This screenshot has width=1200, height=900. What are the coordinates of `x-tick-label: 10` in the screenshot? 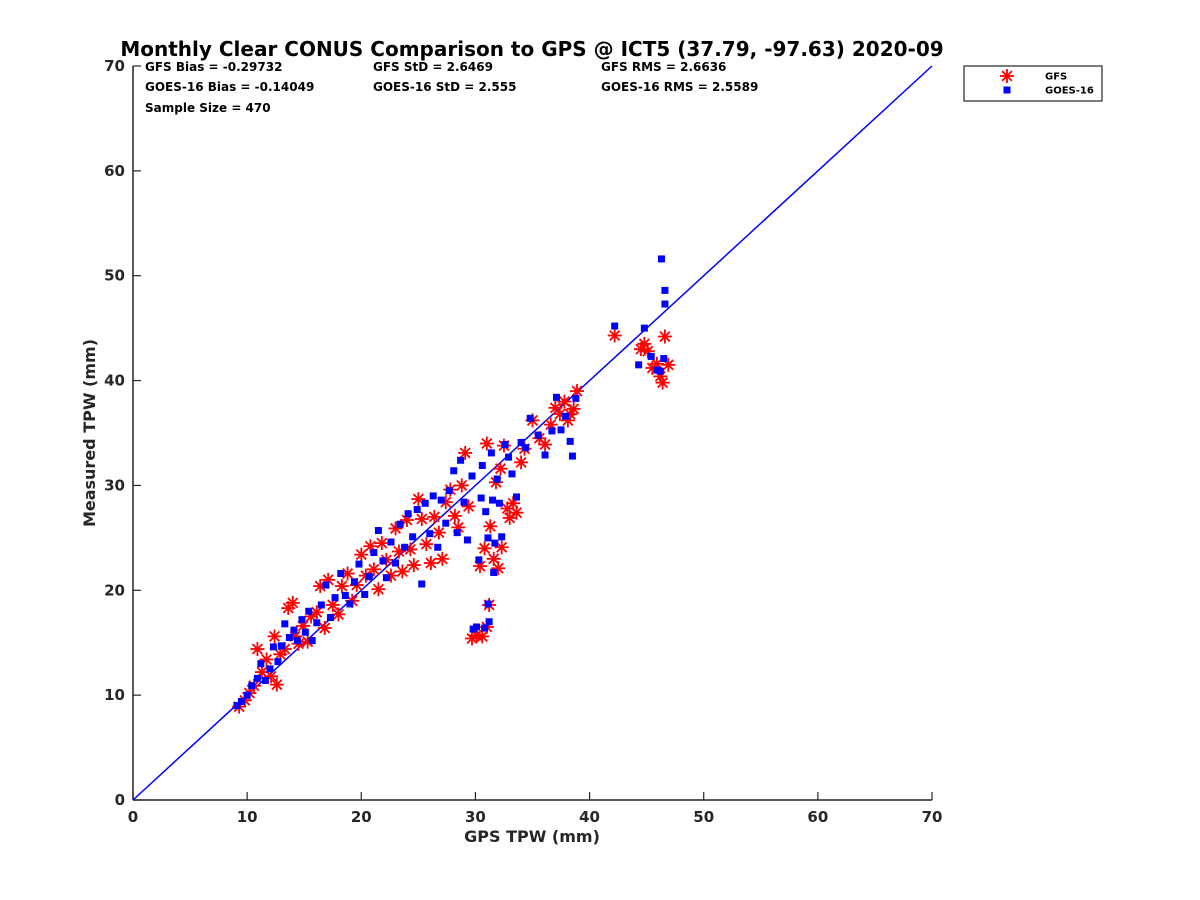 It's located at (247, 817).